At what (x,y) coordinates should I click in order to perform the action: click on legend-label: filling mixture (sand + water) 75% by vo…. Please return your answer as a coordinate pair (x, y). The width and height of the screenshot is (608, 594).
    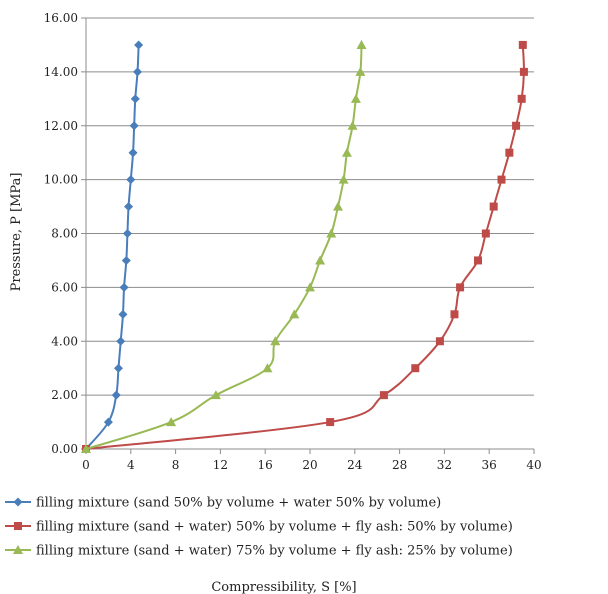
    Looking at the image, I should click on (274, 551).